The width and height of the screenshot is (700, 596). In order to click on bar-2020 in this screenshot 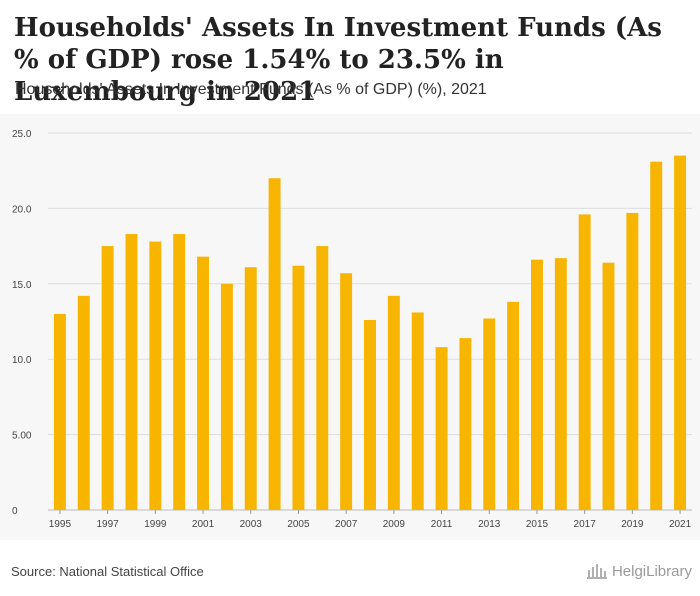, I will do `click(656, 335)`.